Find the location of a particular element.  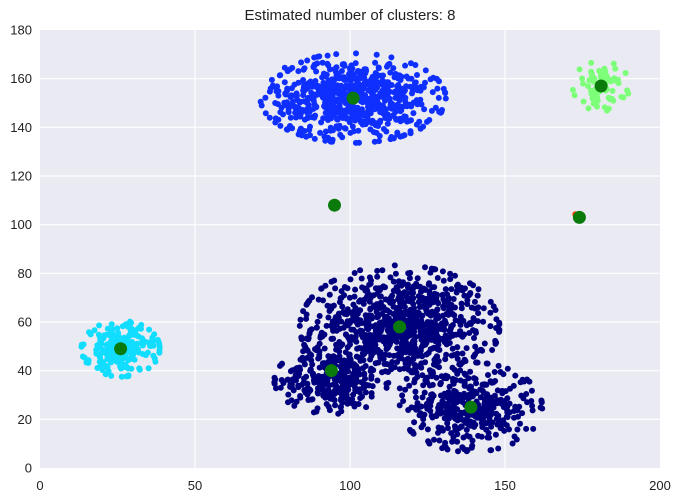

y-axis-ticks: 0 20 40 60 80 100 120 140 160 180 is located at coordinates (21, 249).